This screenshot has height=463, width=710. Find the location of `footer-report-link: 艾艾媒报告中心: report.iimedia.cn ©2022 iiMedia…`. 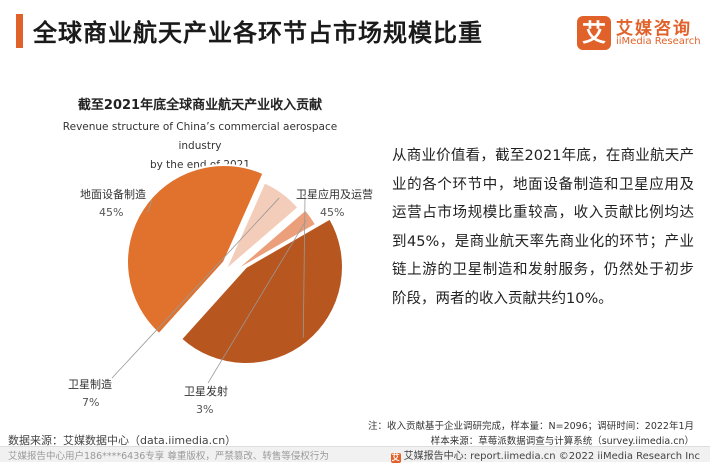

footer-report-link: 艾艾媒报告中心: report.iimedia.cn ©2022 iiMedia… is located at coordinates (545, 455).